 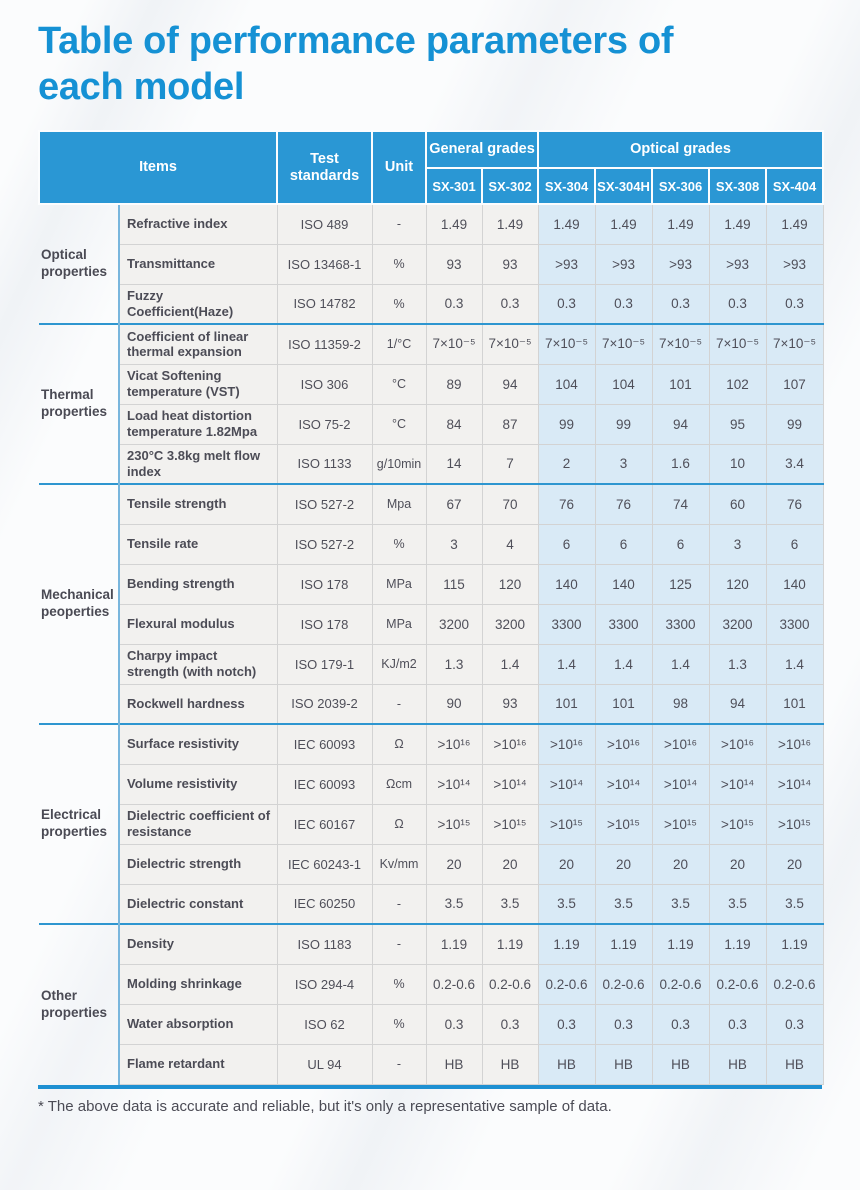 I want to click on header-model-sx-301: SX-301, so click(x=454, y=186).